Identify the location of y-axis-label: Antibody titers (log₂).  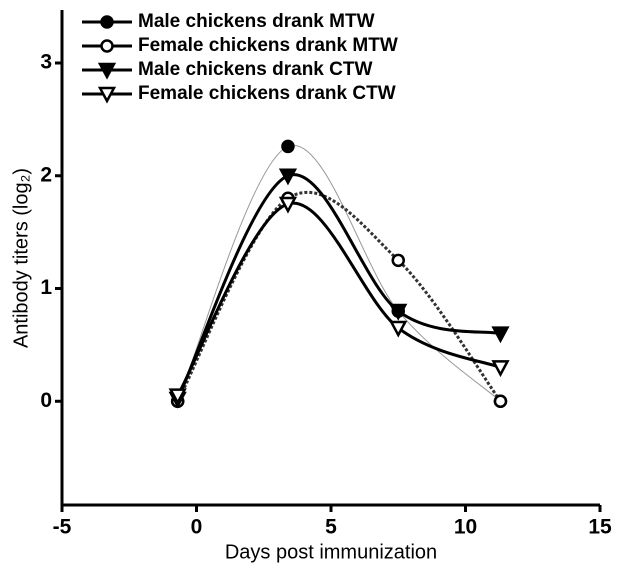
(21, 258).